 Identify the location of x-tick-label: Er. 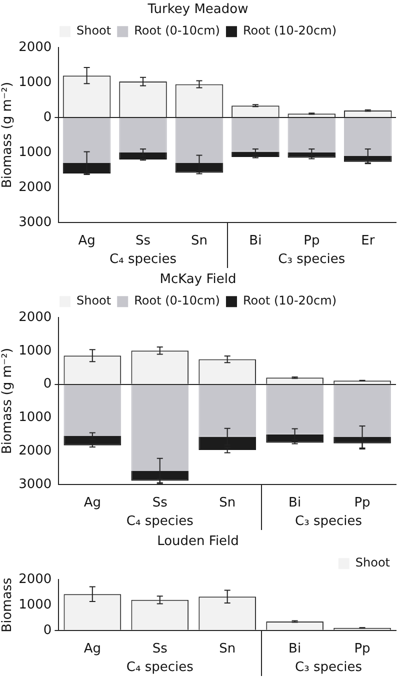
(368, 241).